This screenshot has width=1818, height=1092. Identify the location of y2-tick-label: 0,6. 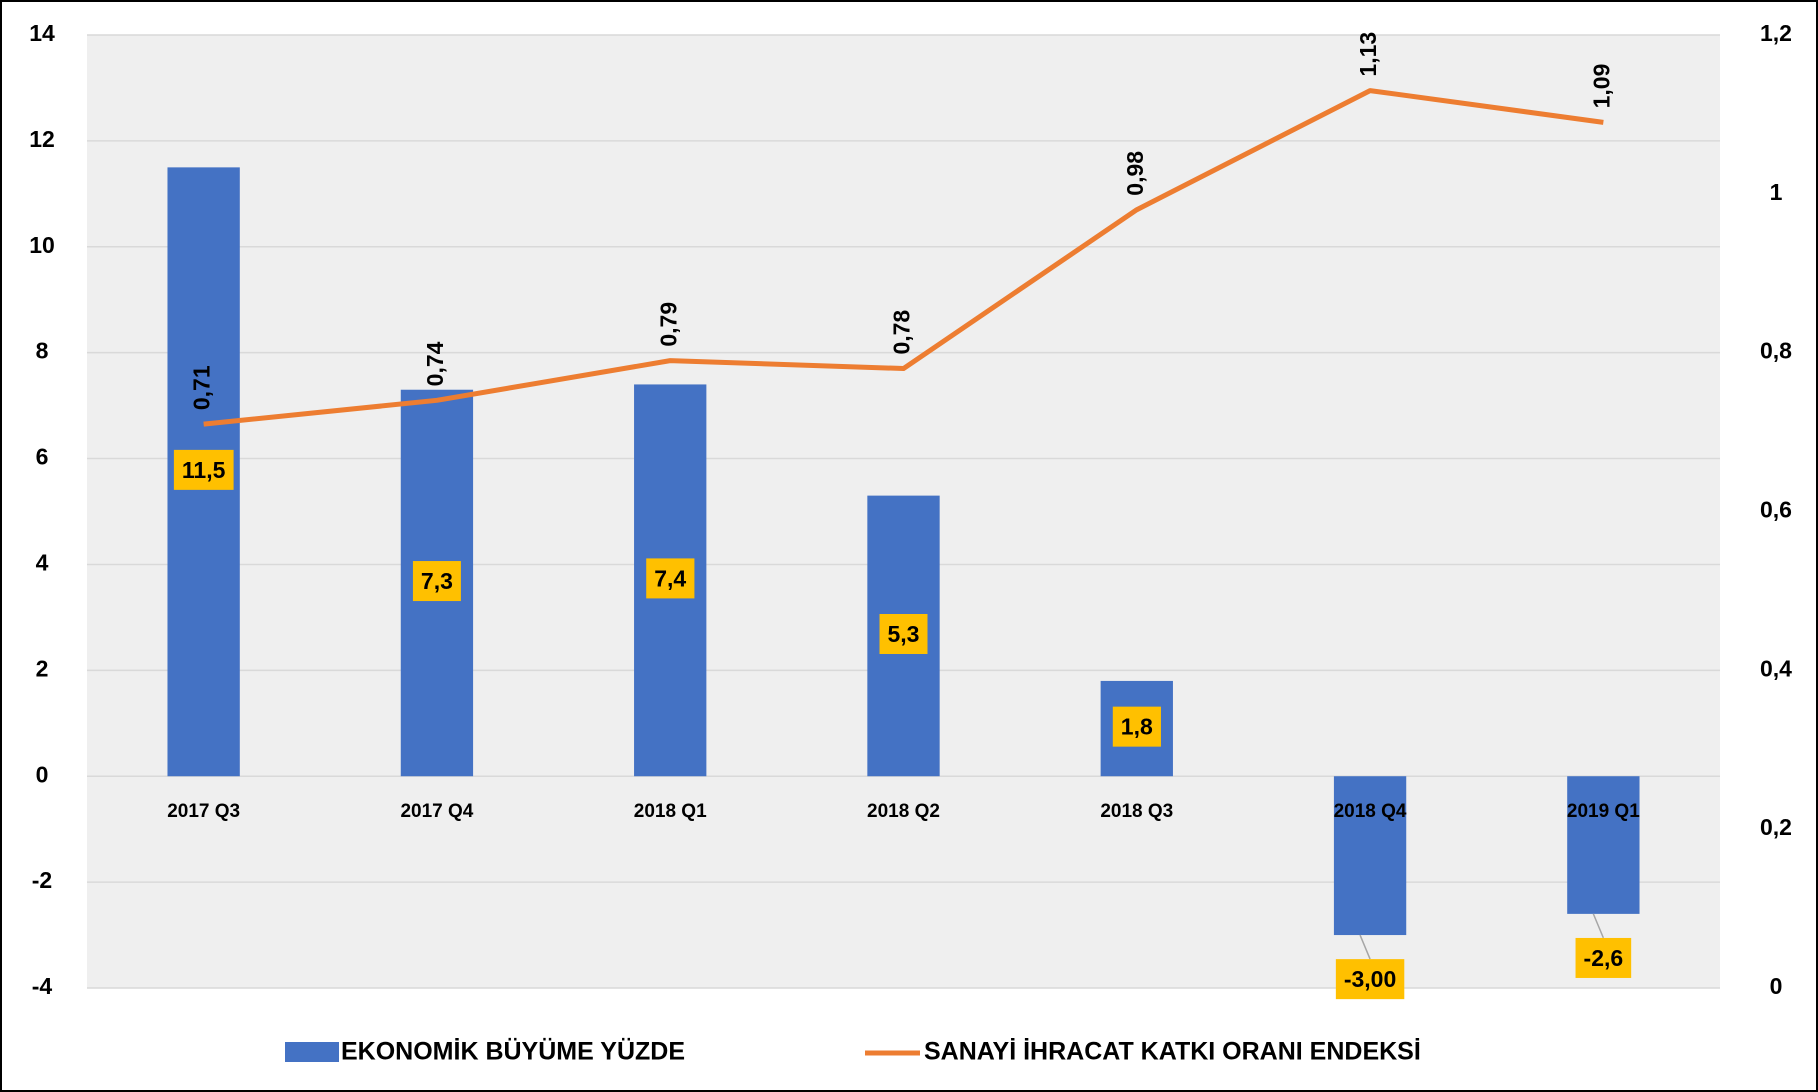
(1776, 510).